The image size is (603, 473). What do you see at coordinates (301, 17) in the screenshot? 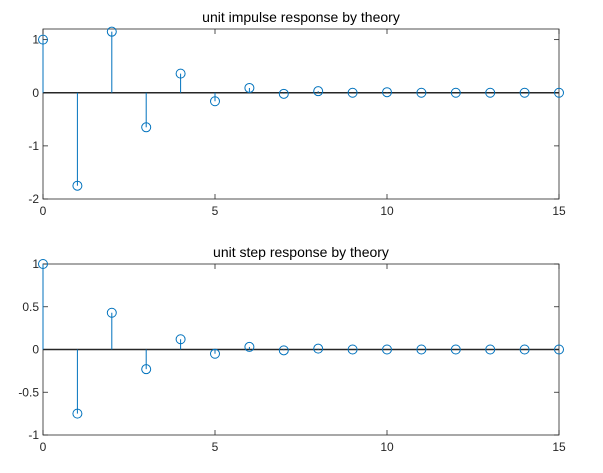
I see `chart-title: unit impulse response by theory` at bounding box center [301, 17].